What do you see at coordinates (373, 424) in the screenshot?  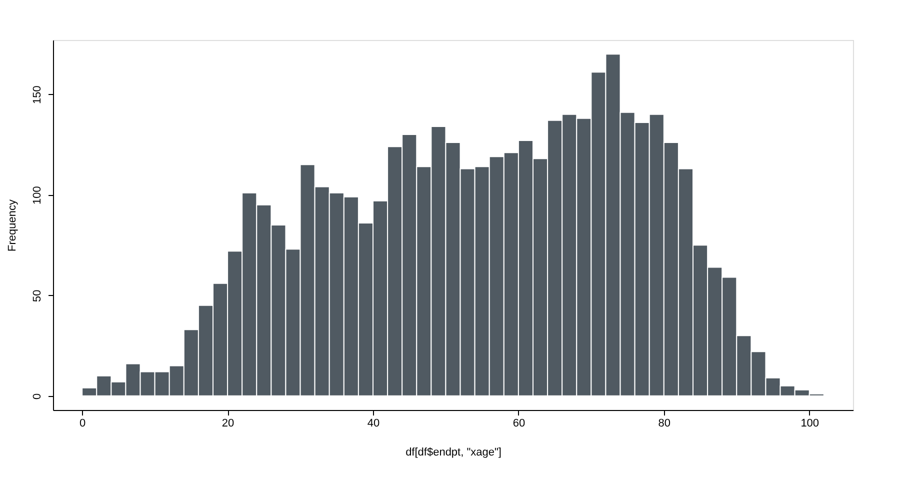 I see `x-tick-label: 40` at bounding box center [373, 424].